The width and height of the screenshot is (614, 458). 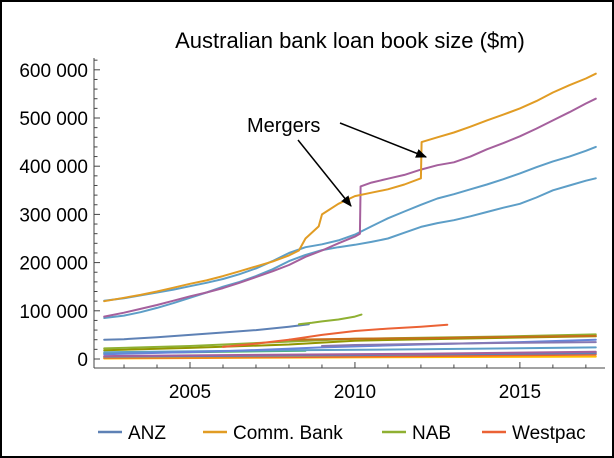 I want to click on x-tick-label: 2005, so click(x=190, y=392).